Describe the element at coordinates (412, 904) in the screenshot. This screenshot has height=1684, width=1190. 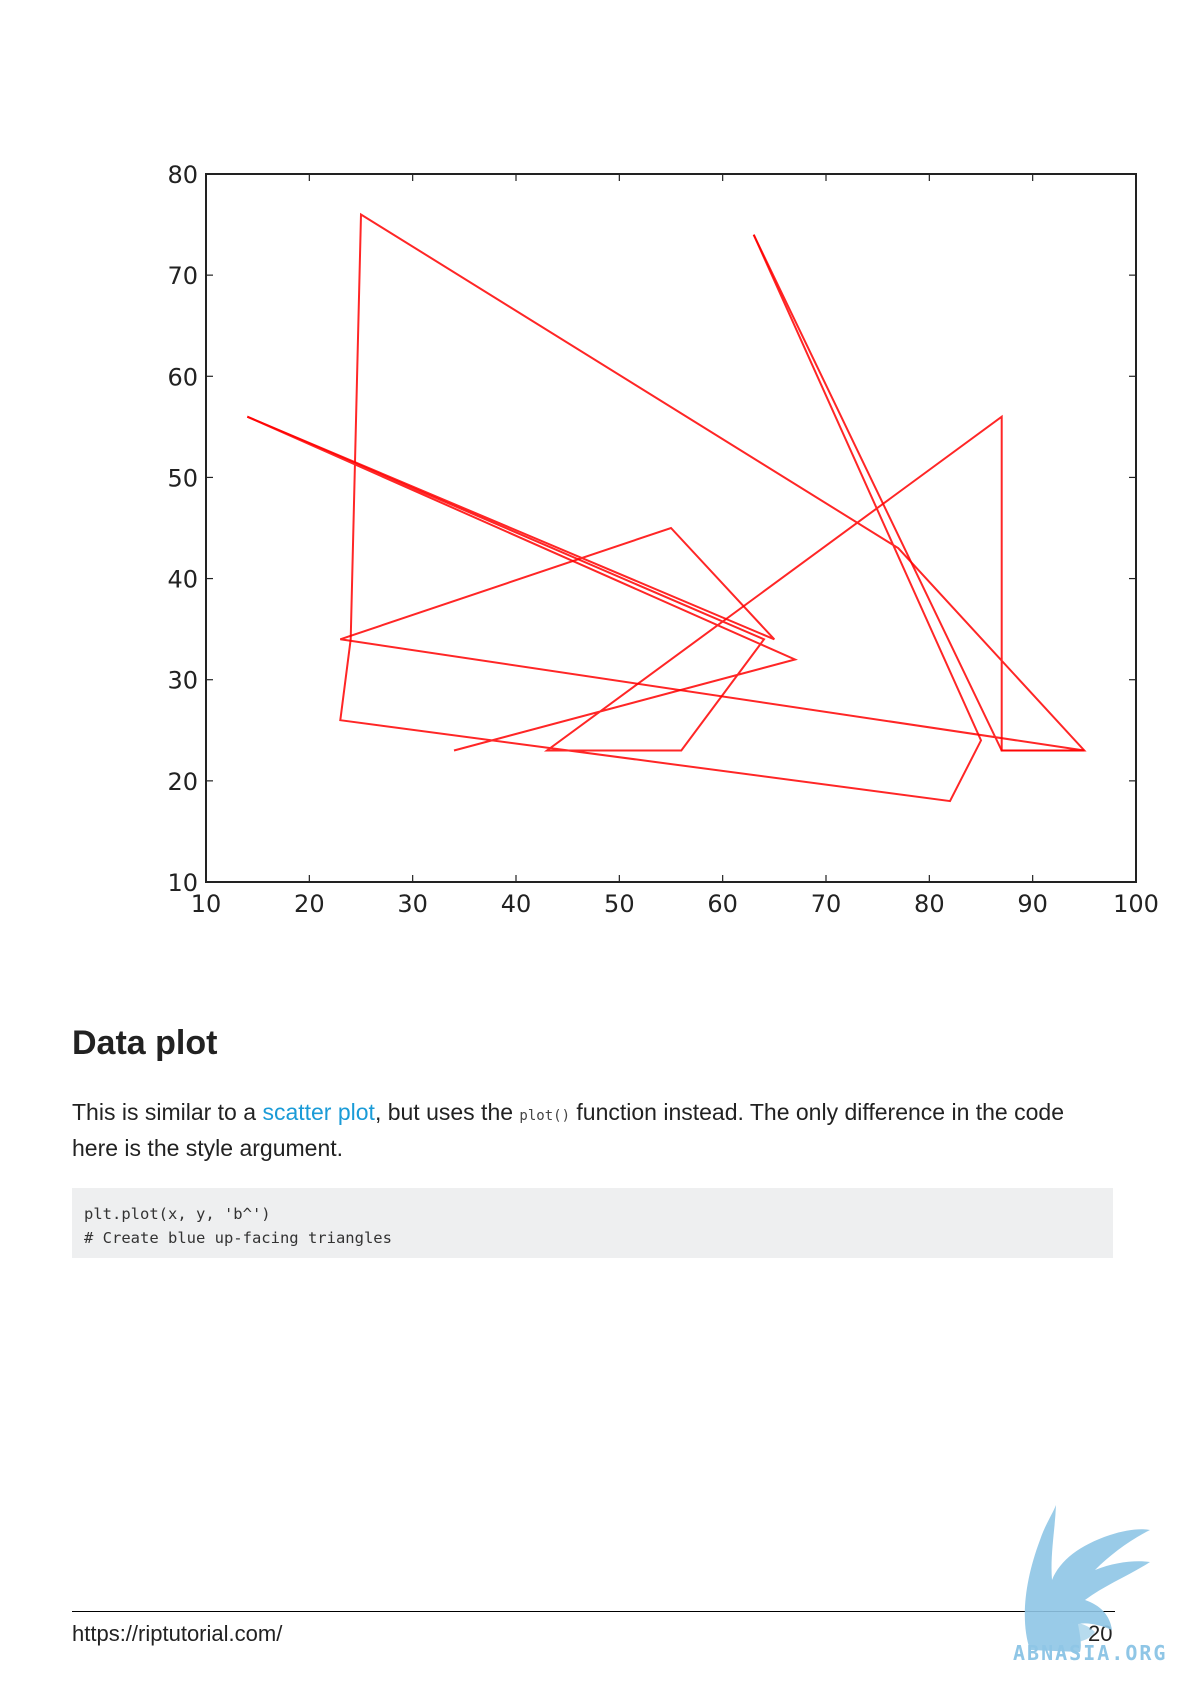
I see `x-tick-label-30: 30` at that location.